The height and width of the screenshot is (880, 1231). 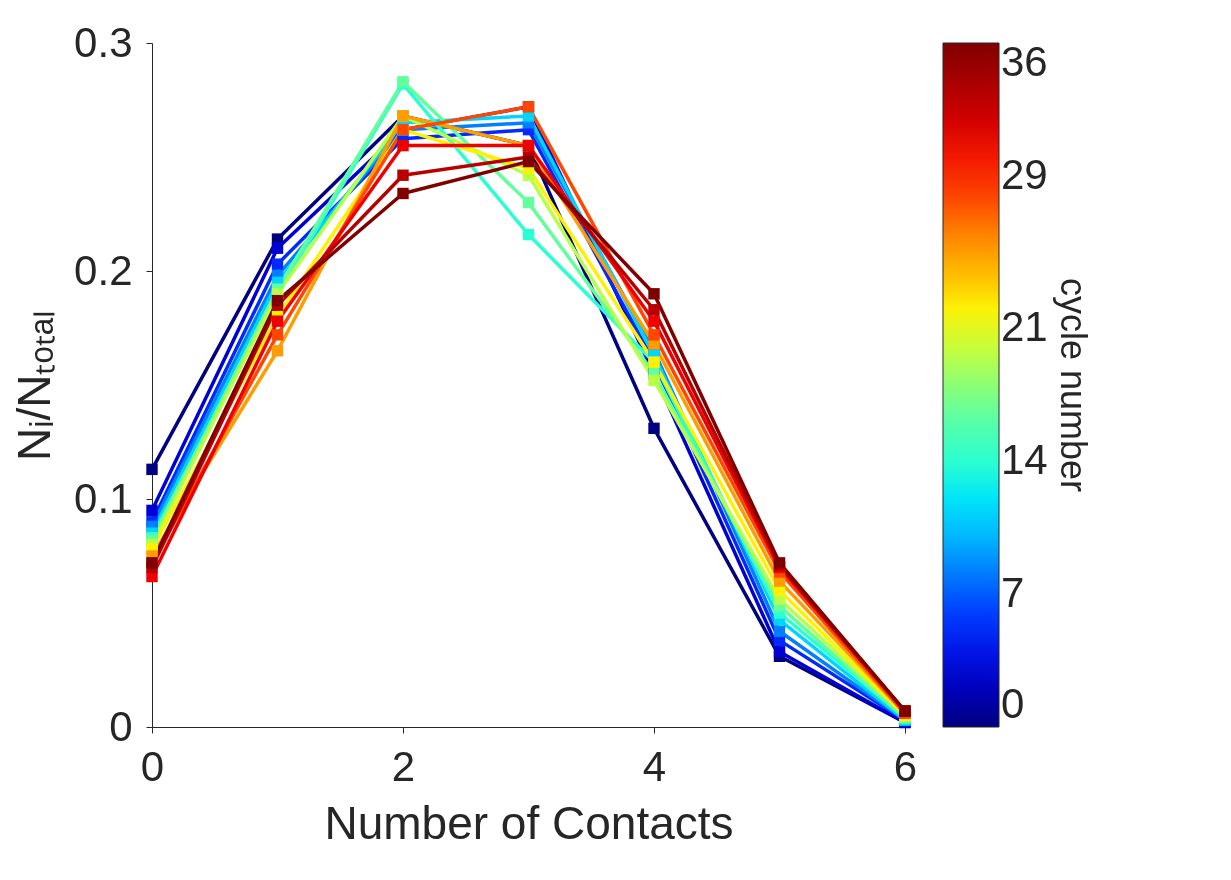 I want to click on x-tick-label: 6, so click(x=905, y=766).